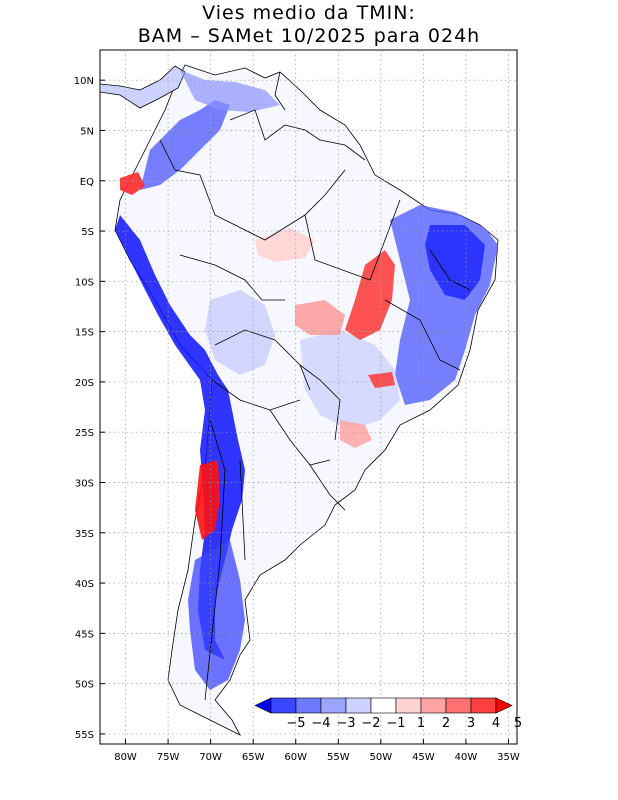 The width and height of the screenshot is (618, 800). What do you see at coordinates (446, 723) in the screenshot?
I see `colorbar-label: 2` at bounding box center [446, 723].